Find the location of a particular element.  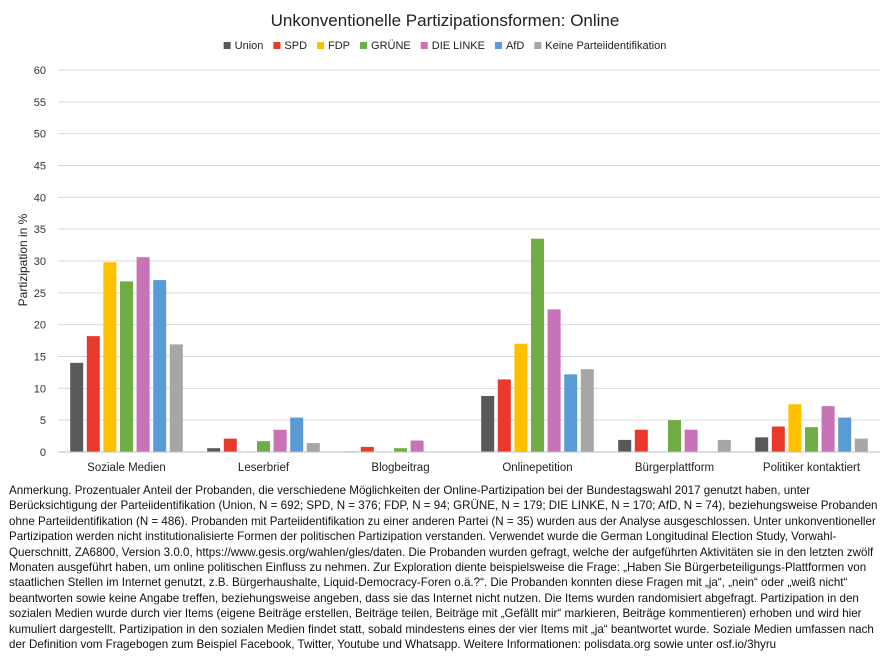

y-tick-label: 5 is located at coordinates (43, 421).